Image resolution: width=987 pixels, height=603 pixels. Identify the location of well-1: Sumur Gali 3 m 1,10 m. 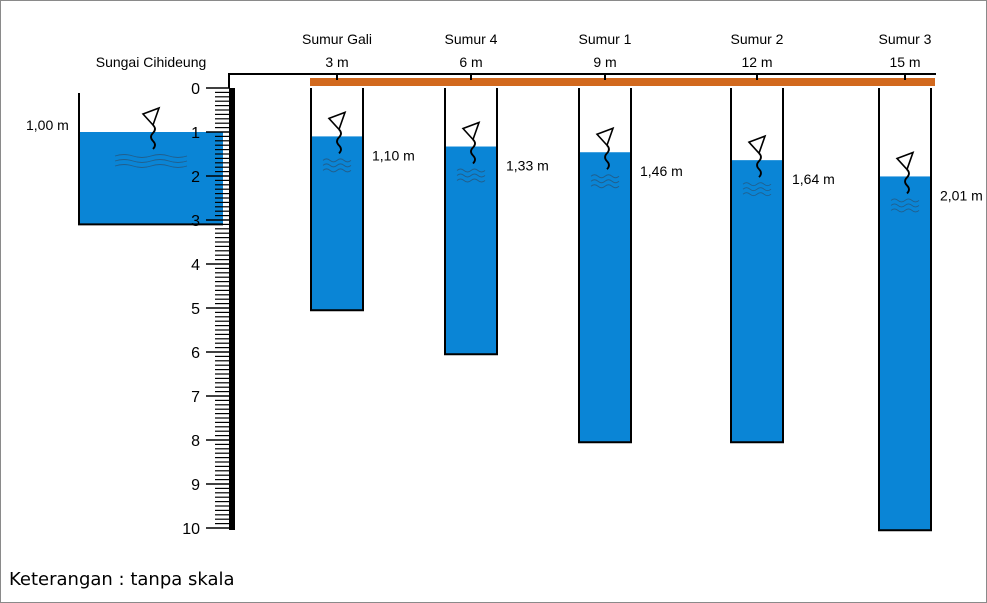
(358, 171).